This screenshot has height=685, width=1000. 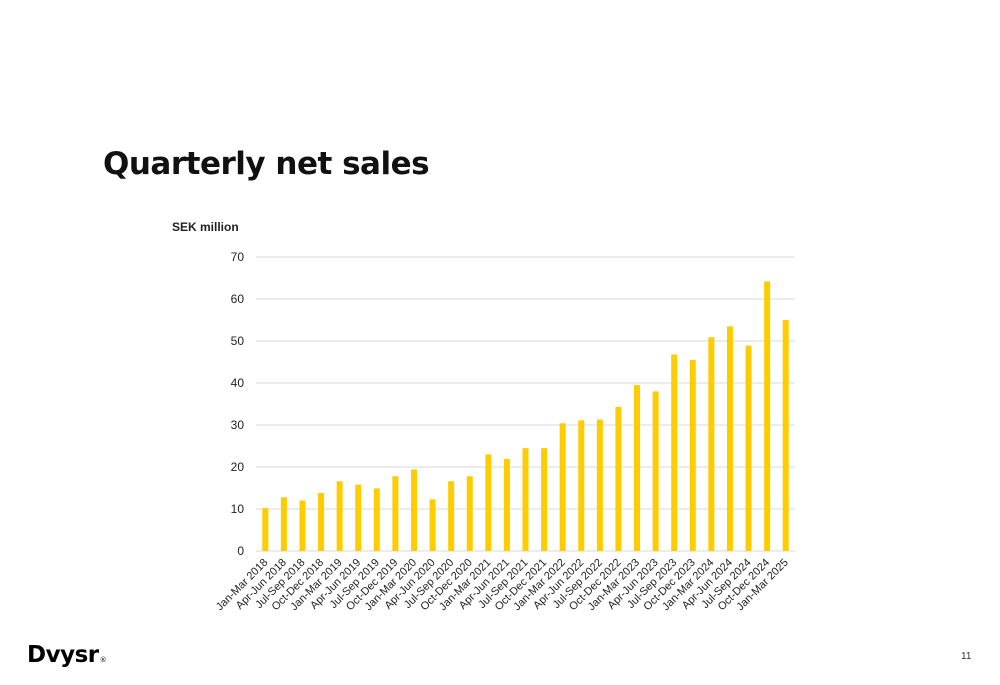 I want to click on y-tick-label: 70, so click(x=238, y=257).